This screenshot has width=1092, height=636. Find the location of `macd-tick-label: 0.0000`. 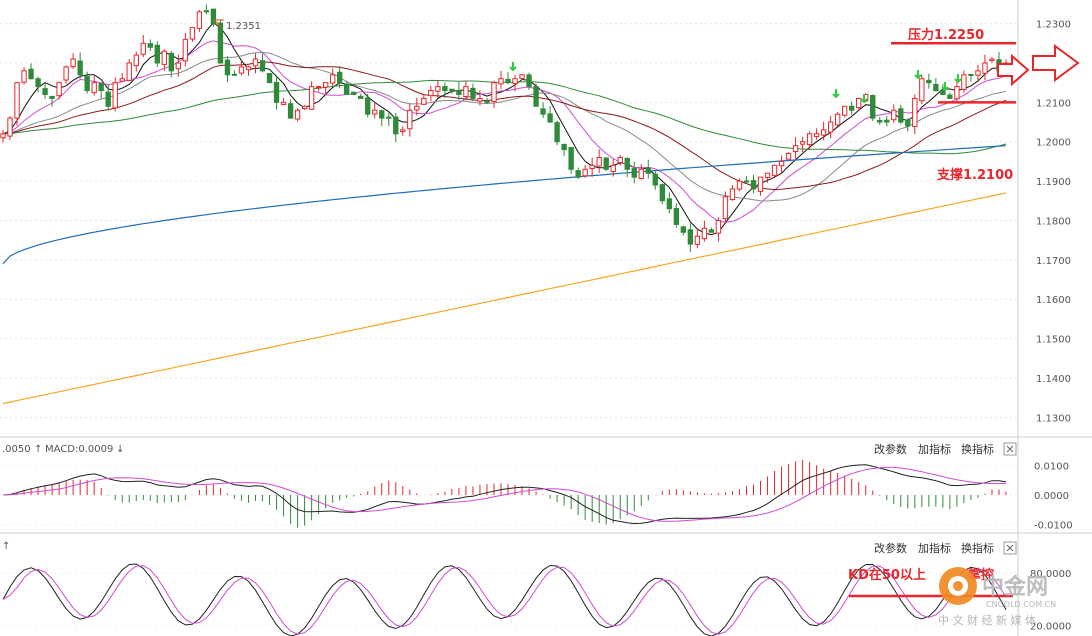

macd-tick-label: 0.0000 is located at coordinates (1051, 496).